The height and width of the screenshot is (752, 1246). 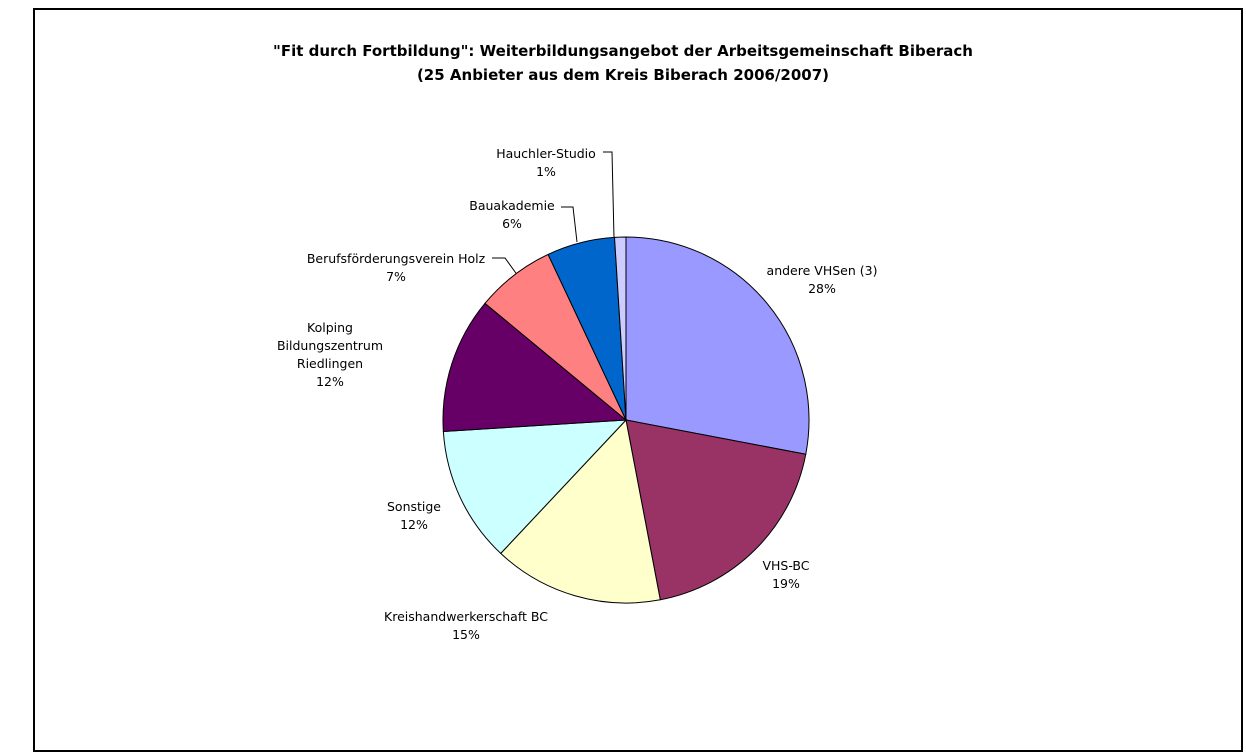 What do you see at coordinates (396, 268) in the screenshot?
I see `slice-label: Berufsförderungsverein Holz 7%` at bounding box center [396, 268].